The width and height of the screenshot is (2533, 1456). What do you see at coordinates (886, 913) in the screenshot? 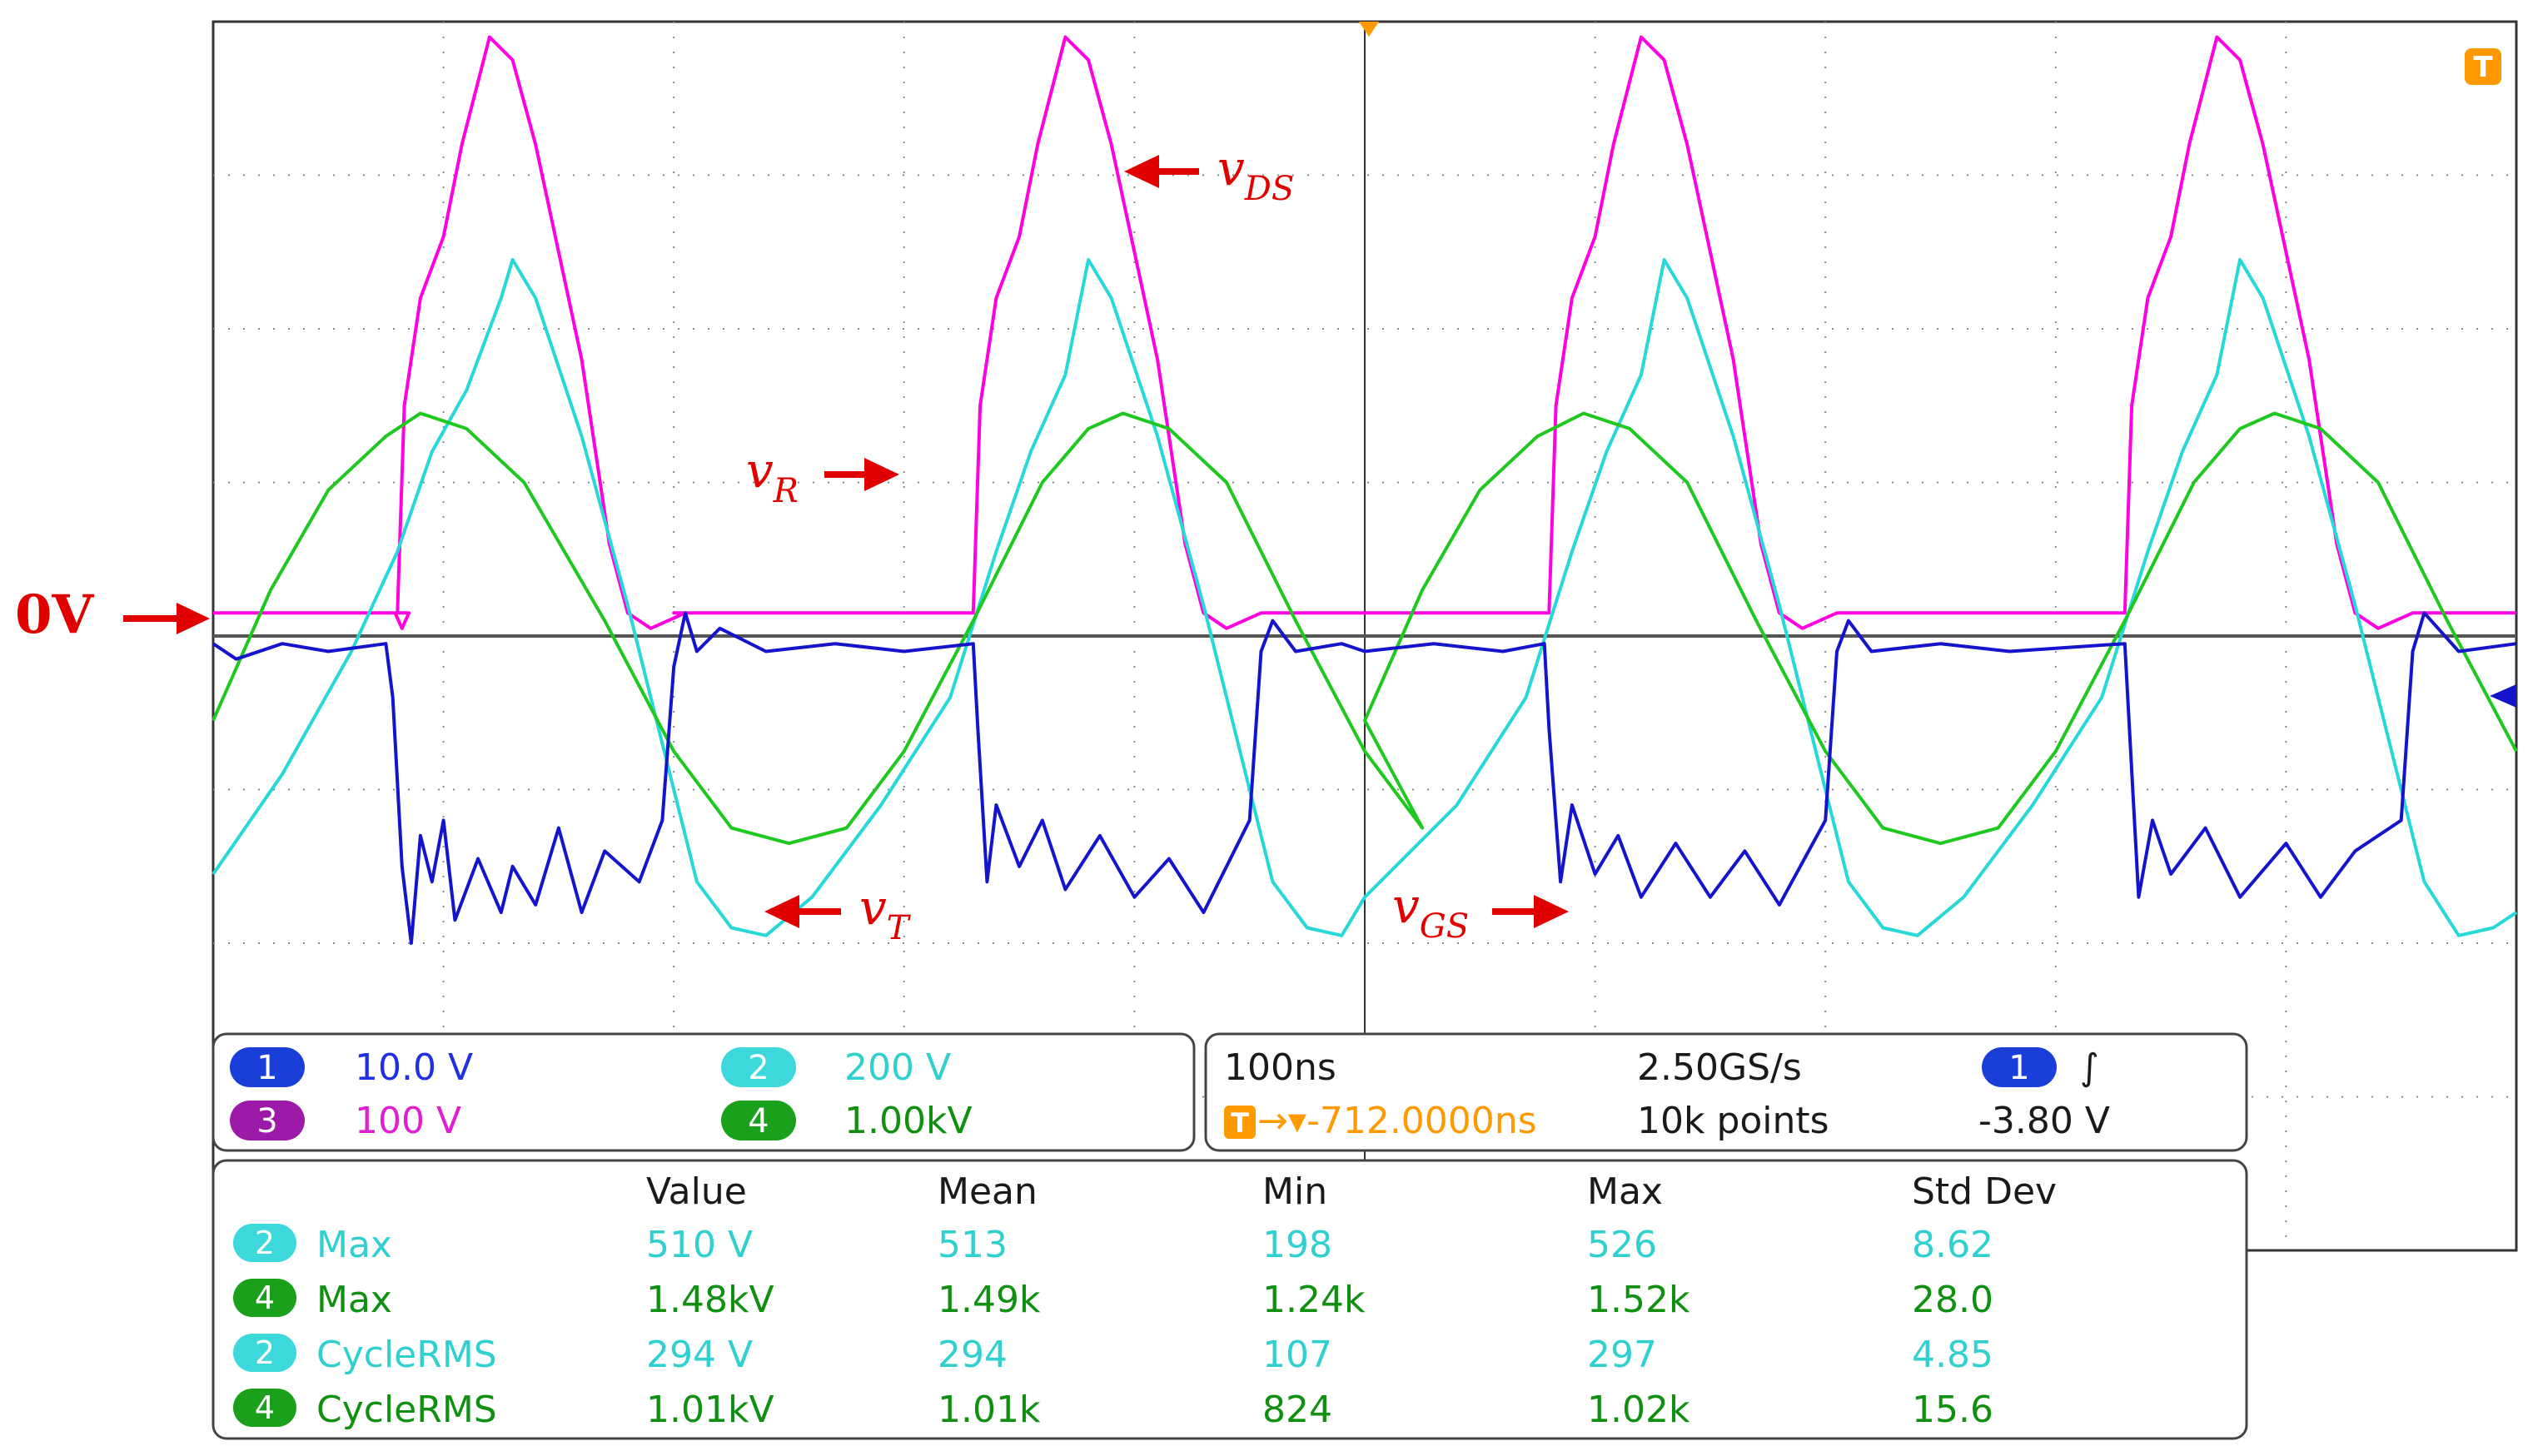
I see `svg-text: vT` at bounding box center [886, 913].